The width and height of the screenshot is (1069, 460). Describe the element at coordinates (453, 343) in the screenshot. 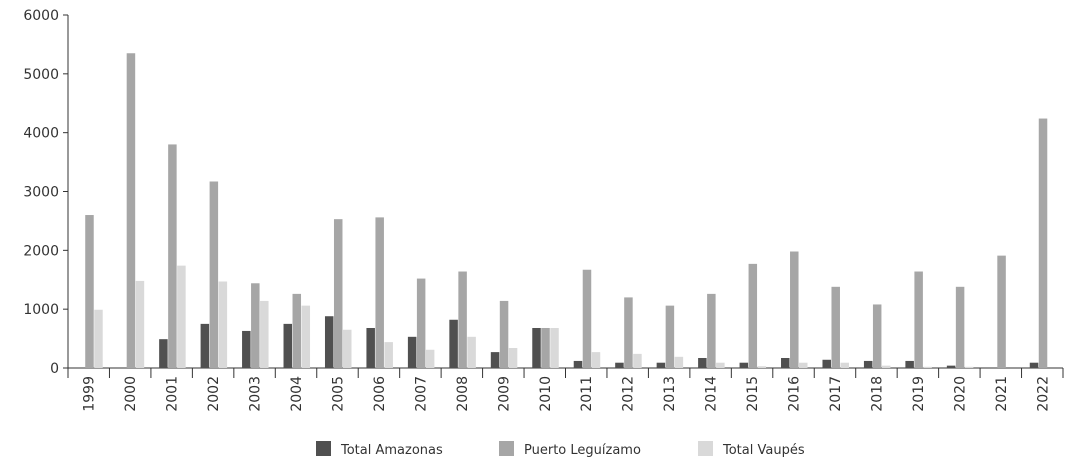

I see `bar-total-amazonas-2008` at that location.